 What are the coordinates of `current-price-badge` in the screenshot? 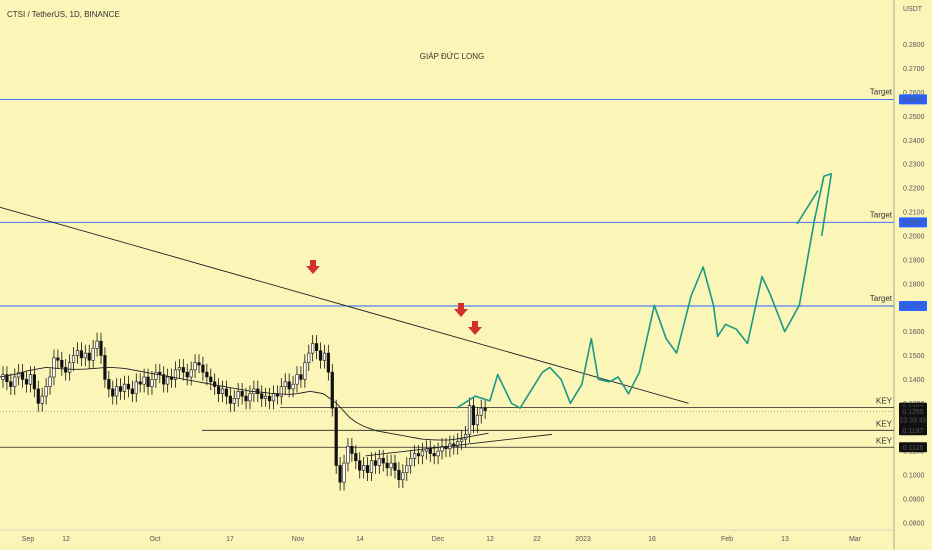 It's located at (913, 416).